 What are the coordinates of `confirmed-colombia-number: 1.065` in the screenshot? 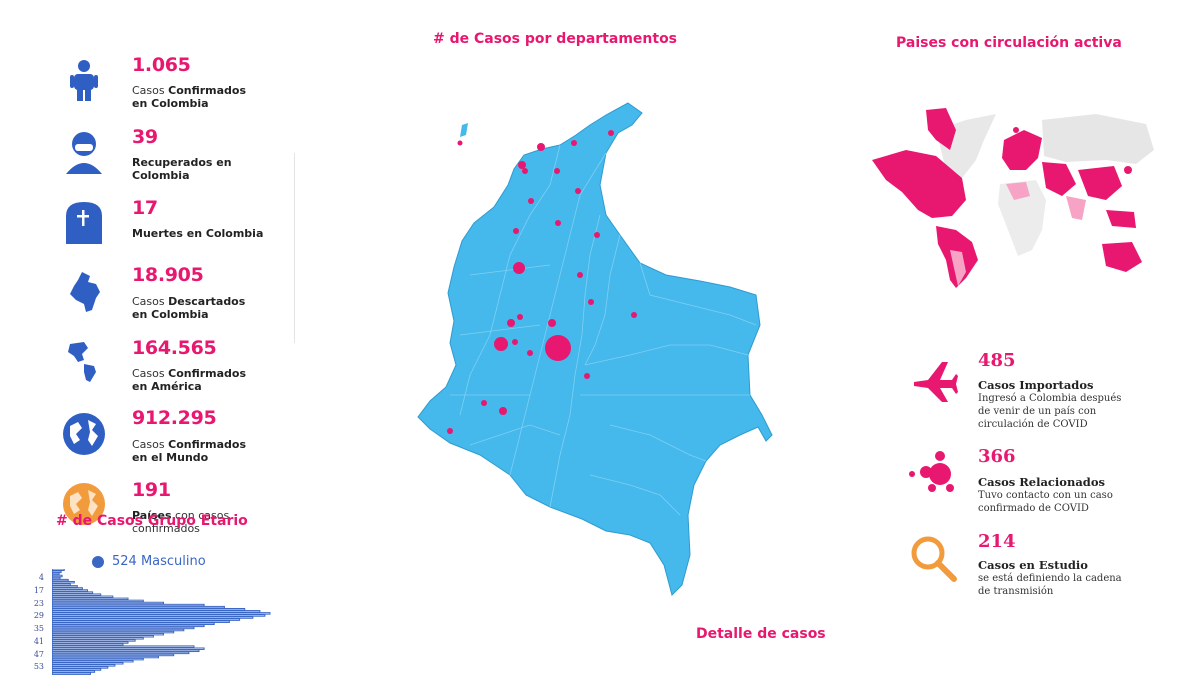 It's located at (161, 65).